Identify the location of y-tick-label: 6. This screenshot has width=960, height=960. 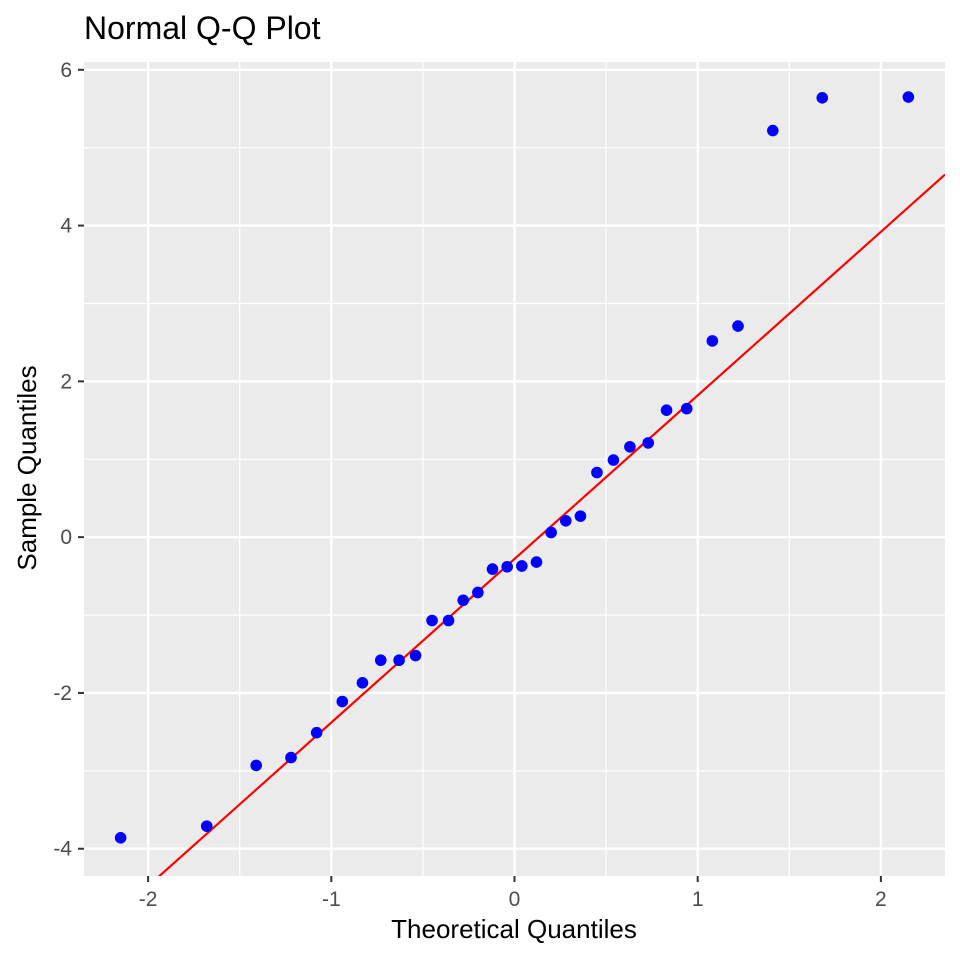
(66, 70).